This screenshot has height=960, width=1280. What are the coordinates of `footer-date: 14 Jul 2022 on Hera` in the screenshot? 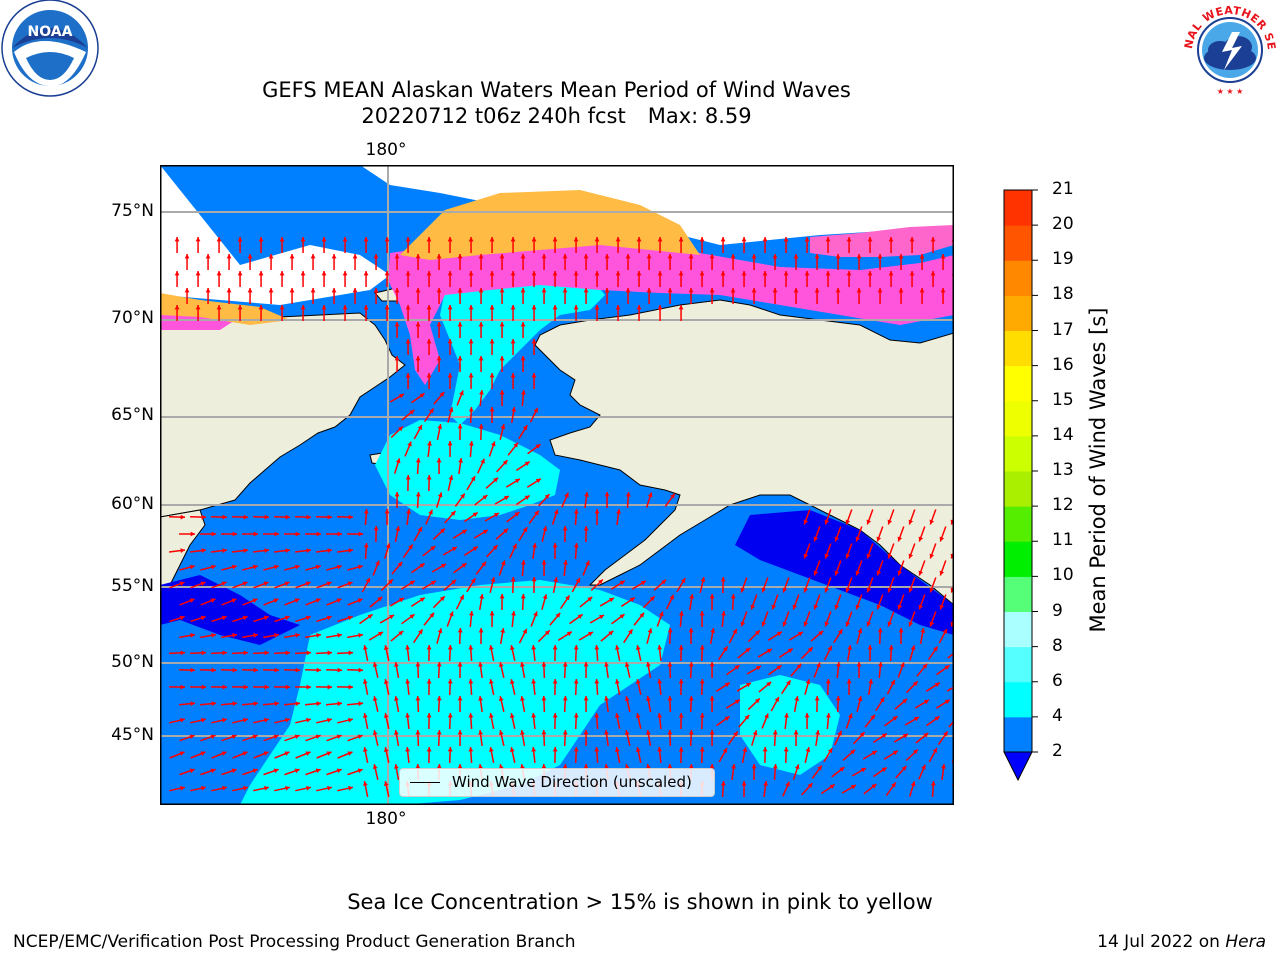 It's located at (1181, 942).